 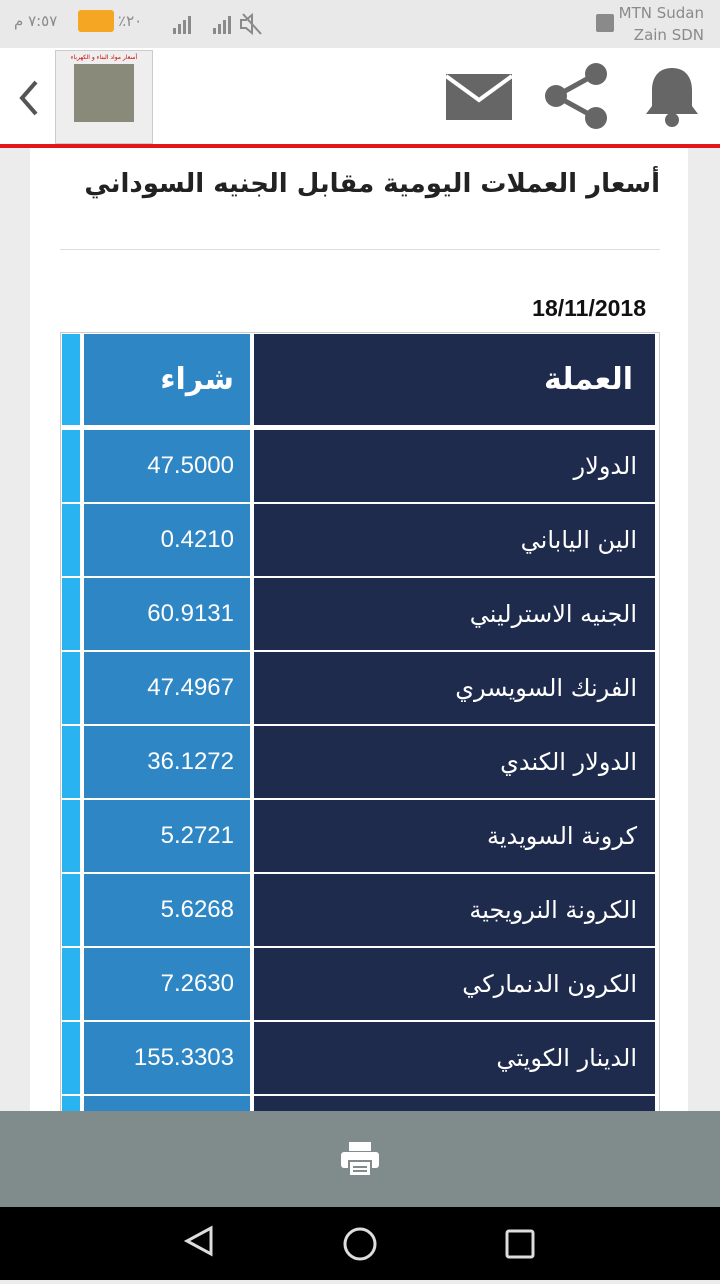 I want to click on carrier: Zain SDN, so click(x=668, y=35).